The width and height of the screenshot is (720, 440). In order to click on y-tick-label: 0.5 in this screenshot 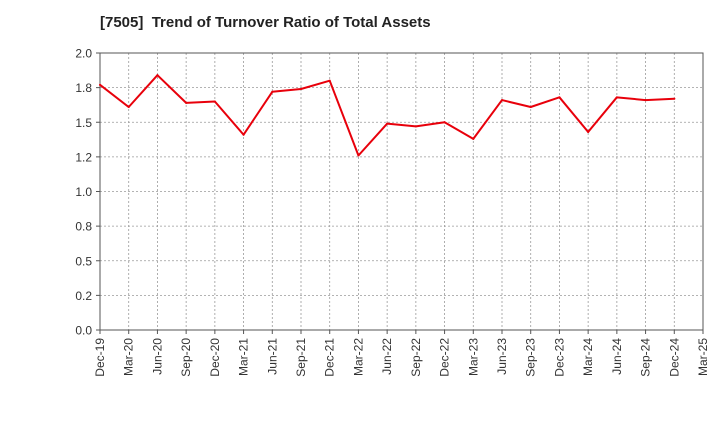, I will do `click(83, 261)`.